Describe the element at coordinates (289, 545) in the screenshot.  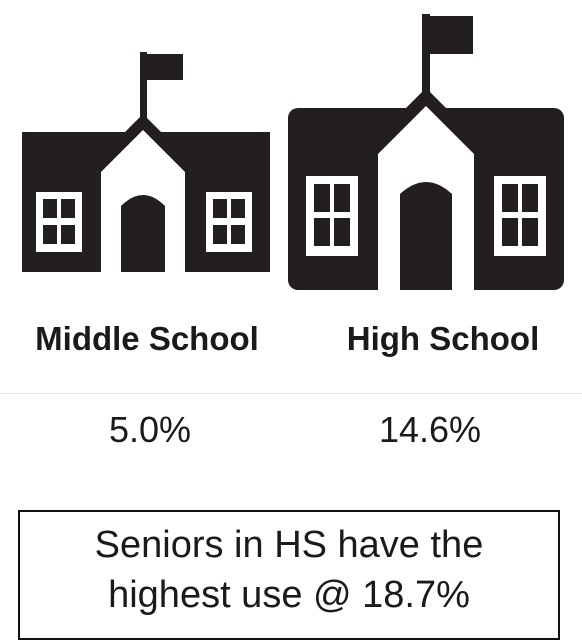
I see `note-line-1: Seniors in HS have the` at that location.